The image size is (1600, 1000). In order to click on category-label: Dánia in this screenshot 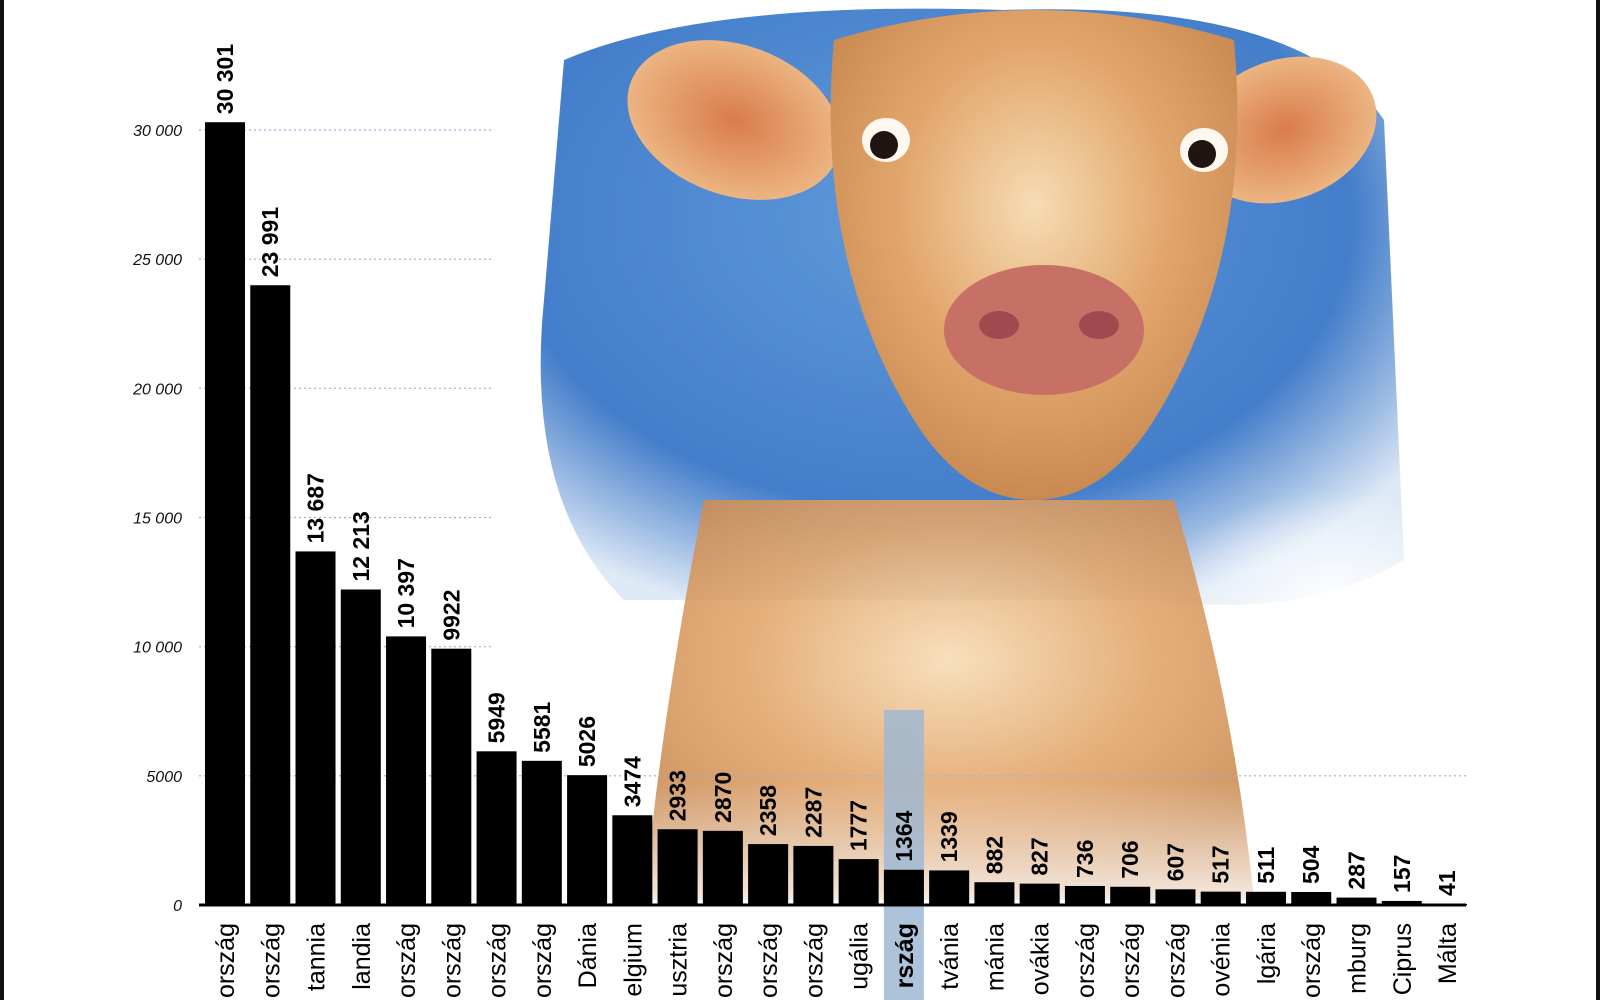, I will do `click(588, 955)`.